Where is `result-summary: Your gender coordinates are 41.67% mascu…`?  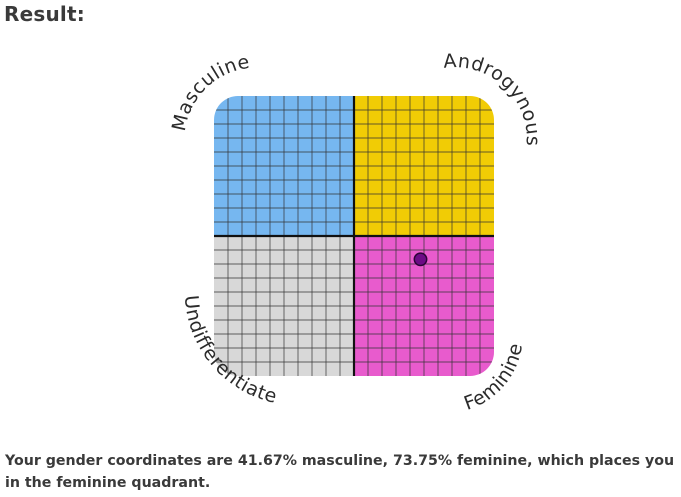 result-summary: Your gender coordinates are 41.67% mascu… is located at coordinates (340, 472).